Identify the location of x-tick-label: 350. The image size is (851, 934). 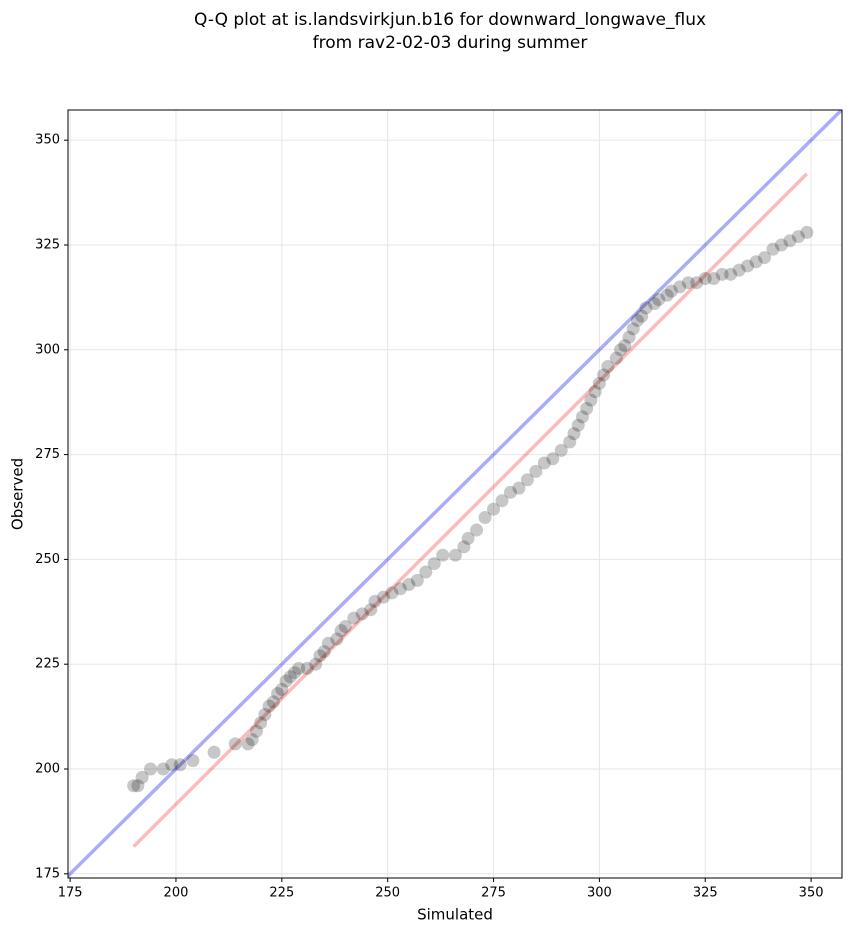
(811, 893).